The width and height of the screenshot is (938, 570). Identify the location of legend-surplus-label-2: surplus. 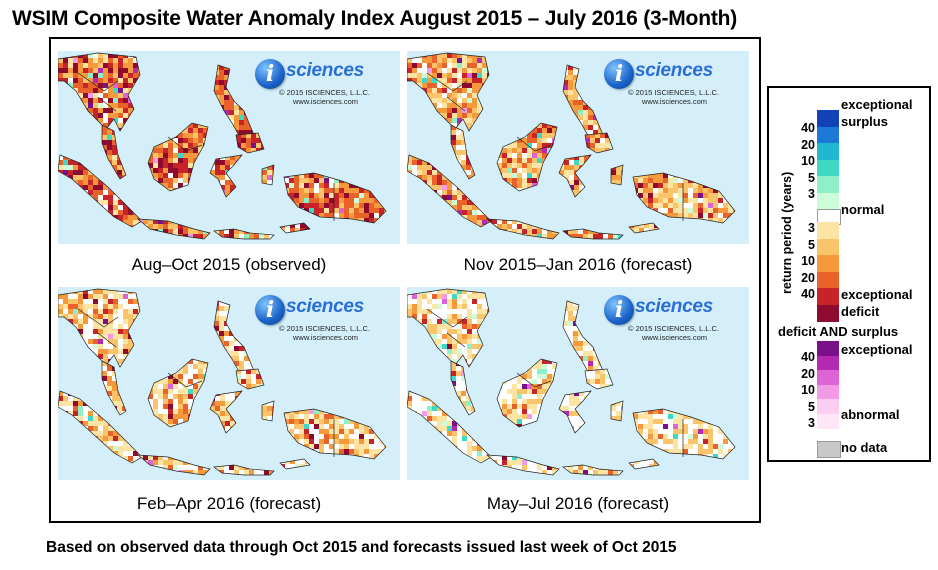
(864, 121).